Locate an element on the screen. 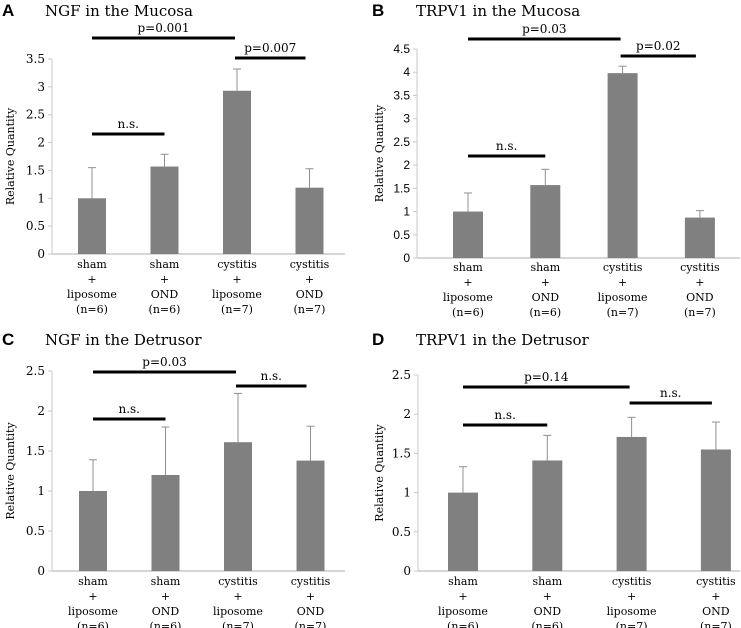 The width and height of the screenshot is (741, 628). panel-title: TRPV1 in the Detrusor is located at coordinates (503, 340).